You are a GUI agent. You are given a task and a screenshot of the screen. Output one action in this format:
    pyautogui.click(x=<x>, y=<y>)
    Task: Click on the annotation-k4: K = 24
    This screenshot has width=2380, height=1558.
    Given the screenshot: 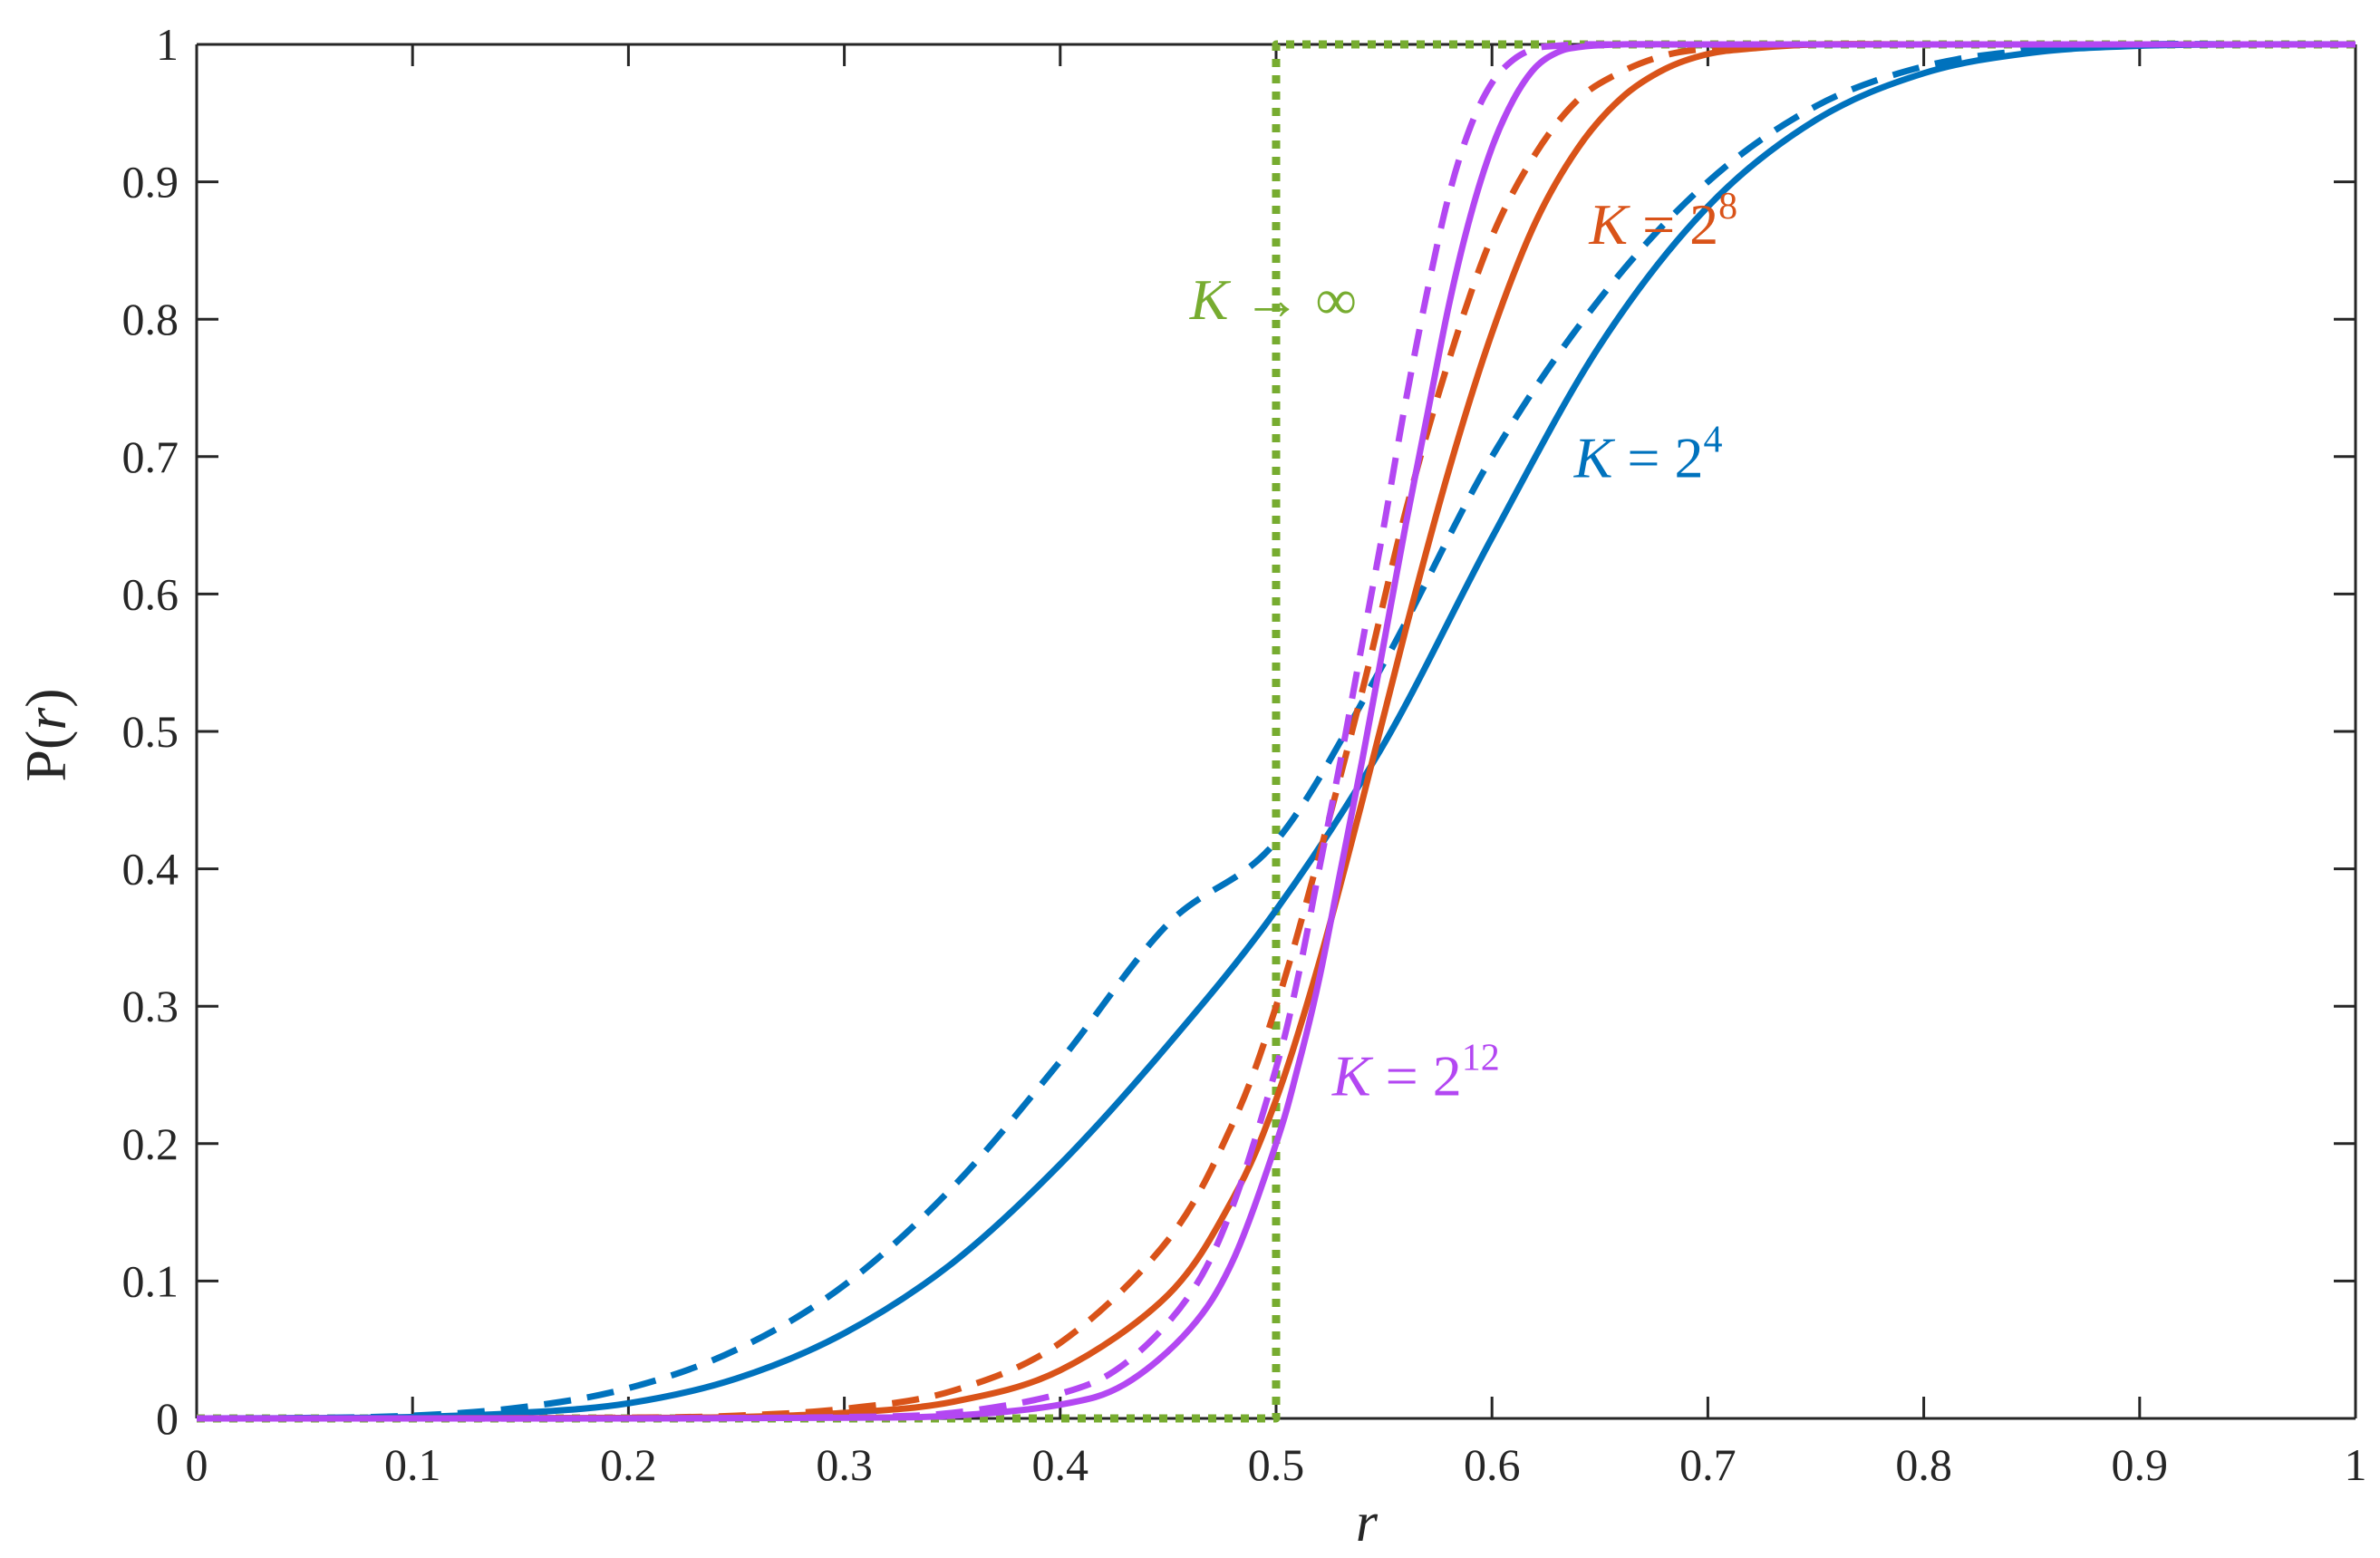 What is the action you would take?
    pyautogui.click(x=1648, y=455)
    